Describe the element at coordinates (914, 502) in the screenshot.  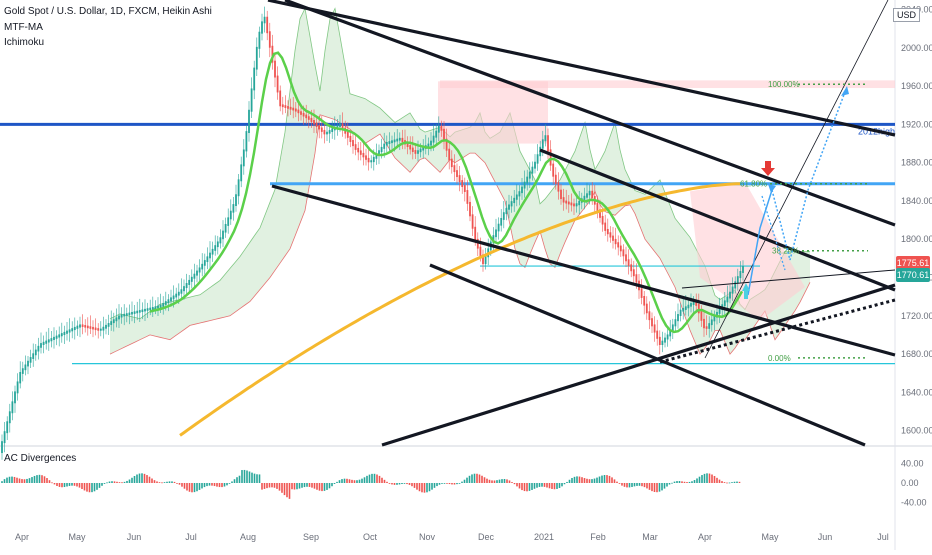
I see `osc-tick-label: -40.00` at that location.